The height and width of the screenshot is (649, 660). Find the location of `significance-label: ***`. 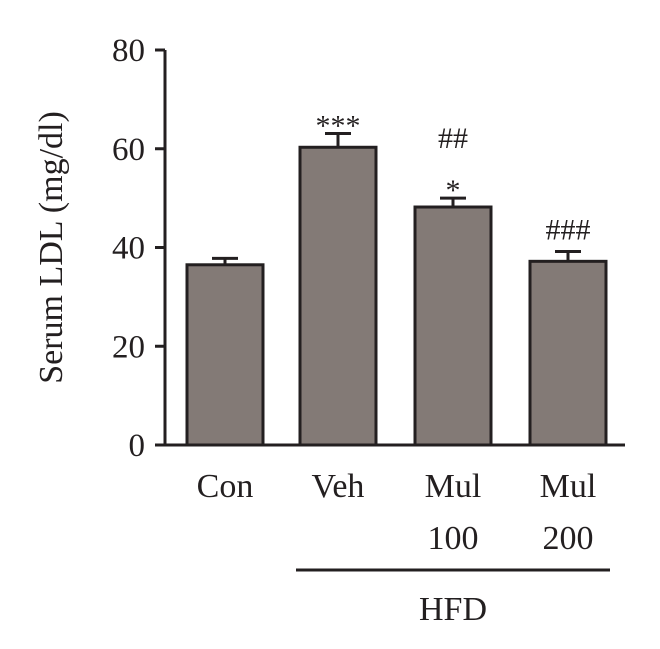

significance-label: *** is located at coordinates (338, 125).